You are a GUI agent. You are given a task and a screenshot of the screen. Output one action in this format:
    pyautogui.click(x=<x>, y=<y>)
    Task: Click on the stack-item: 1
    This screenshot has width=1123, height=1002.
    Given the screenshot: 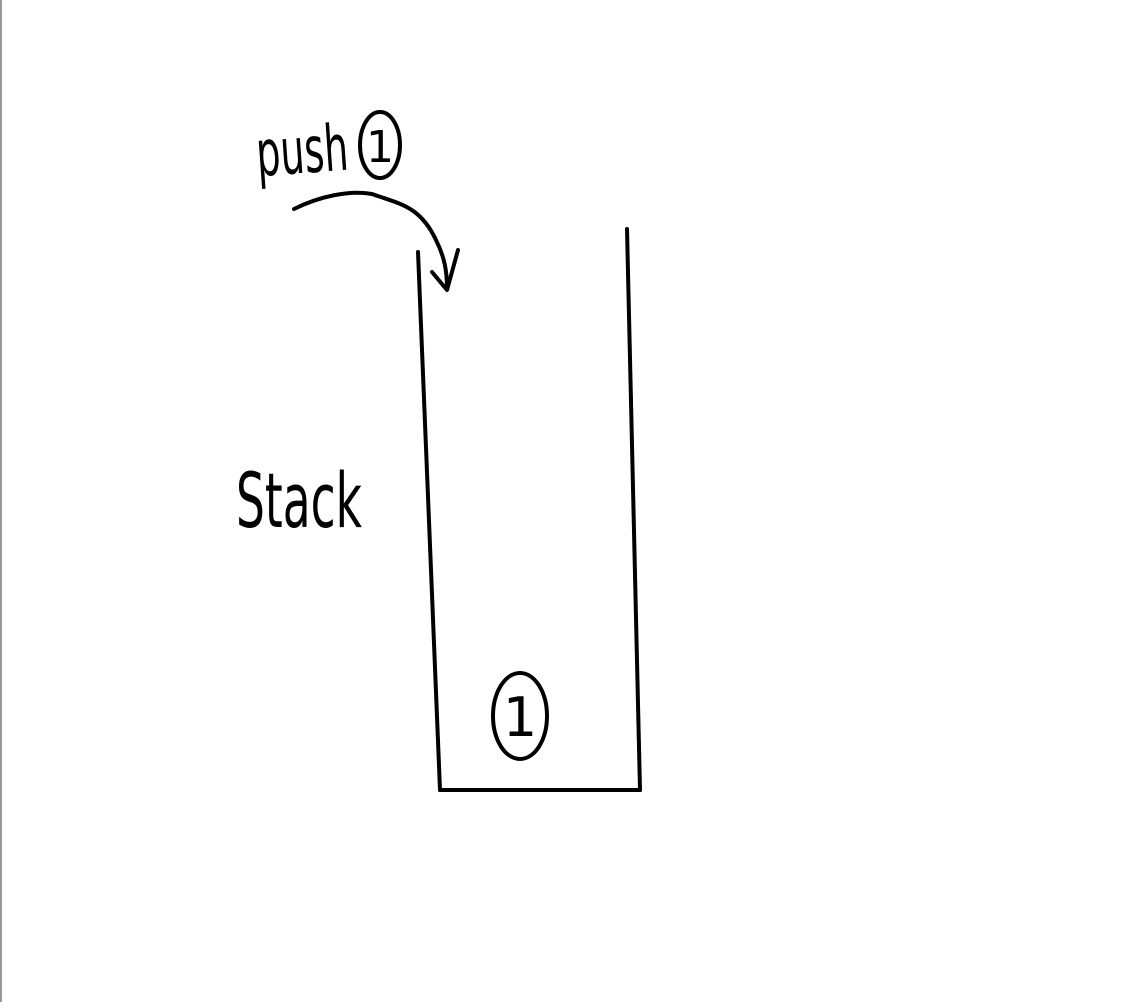 What is the action you would take?
    pyautogui.click(x=520, y=716)
    